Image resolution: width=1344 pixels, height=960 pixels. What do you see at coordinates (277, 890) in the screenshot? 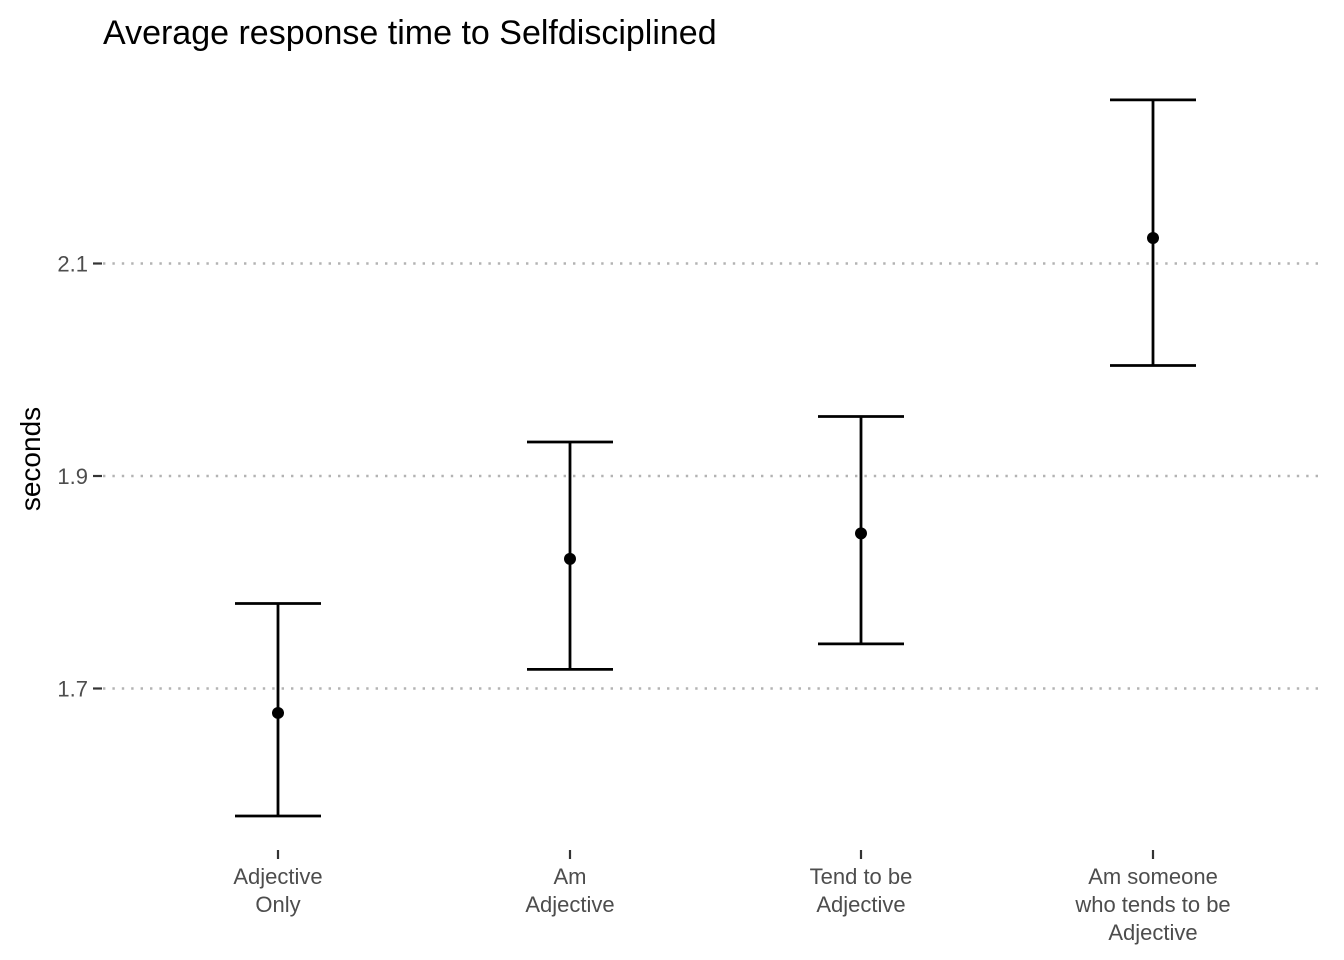
I see `x-tick-label: Adjective Only` at bounding box center [277, 890].